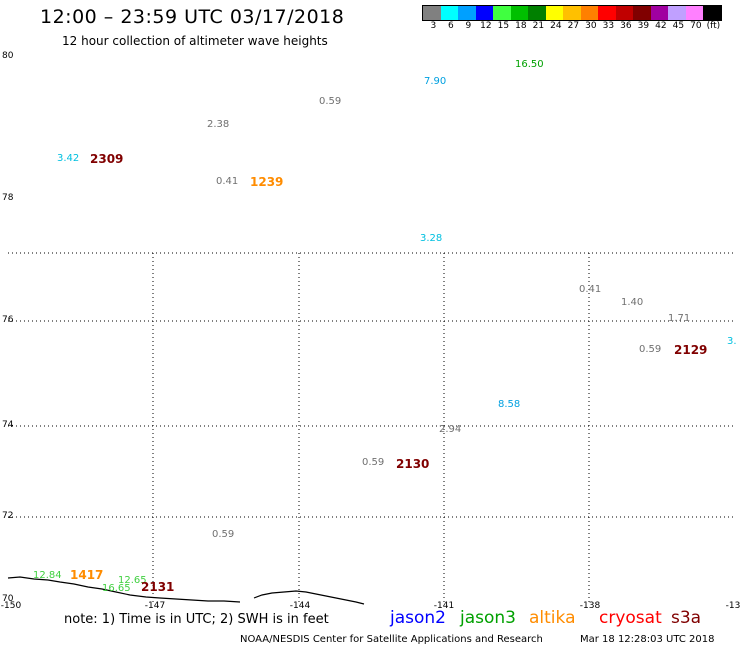  I want to click on legend-label: 39, so click(643, 26).